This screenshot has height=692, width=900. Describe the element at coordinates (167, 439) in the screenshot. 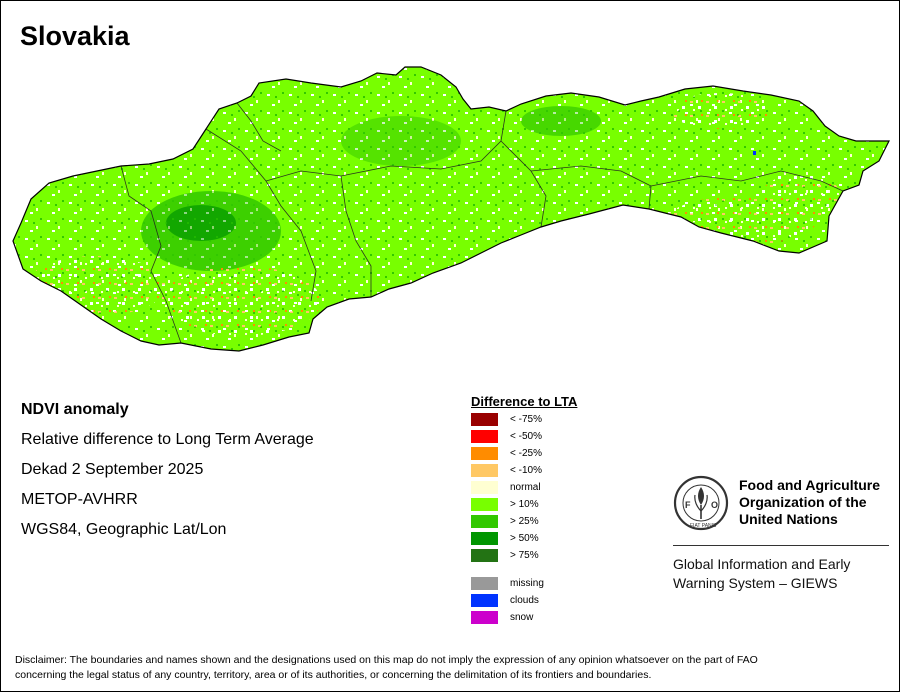

I see `info-description: Relative difference to Long Term Average` at that location.